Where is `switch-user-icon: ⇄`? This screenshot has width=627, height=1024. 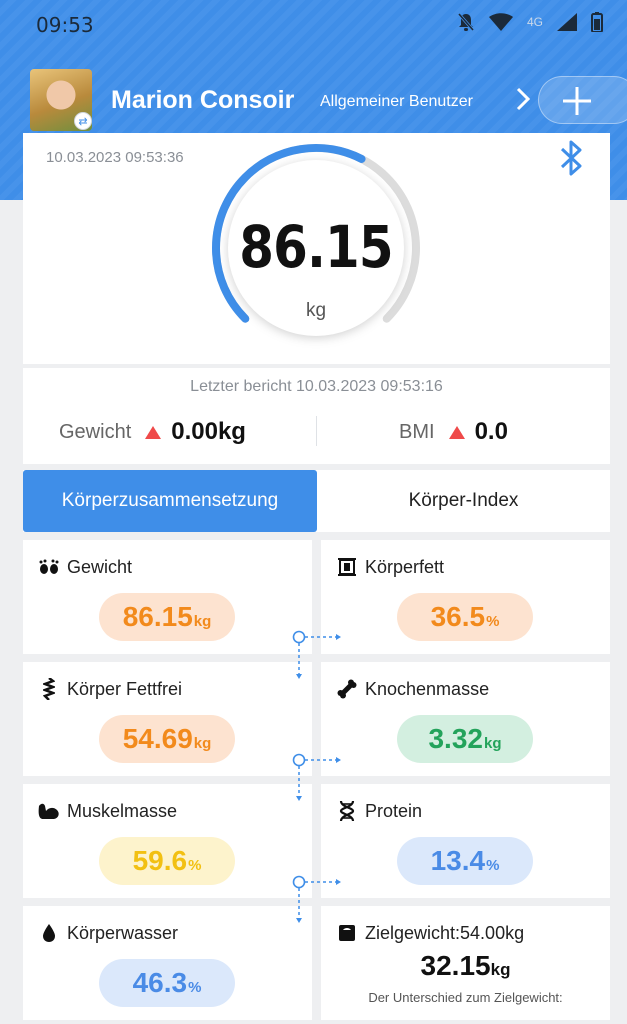
switch-user-icon: ⇄ is located at coordinates (83, 121).